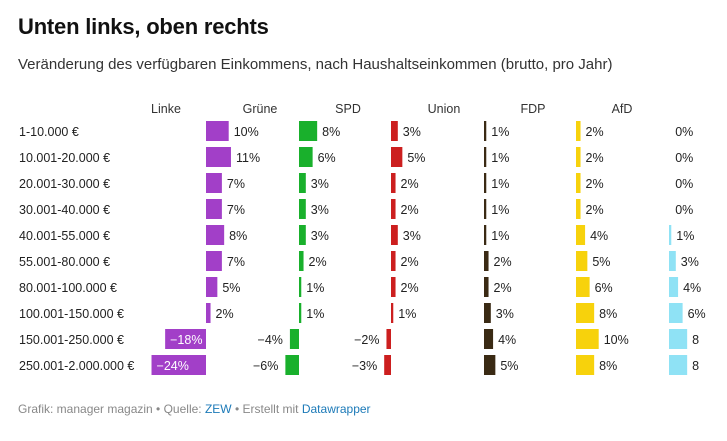 The height and width of the screenshot is (441, 727). Describe the element at coordinates (692, 288) in the screenshot. I see `data-label-afd: 4%` at that location.